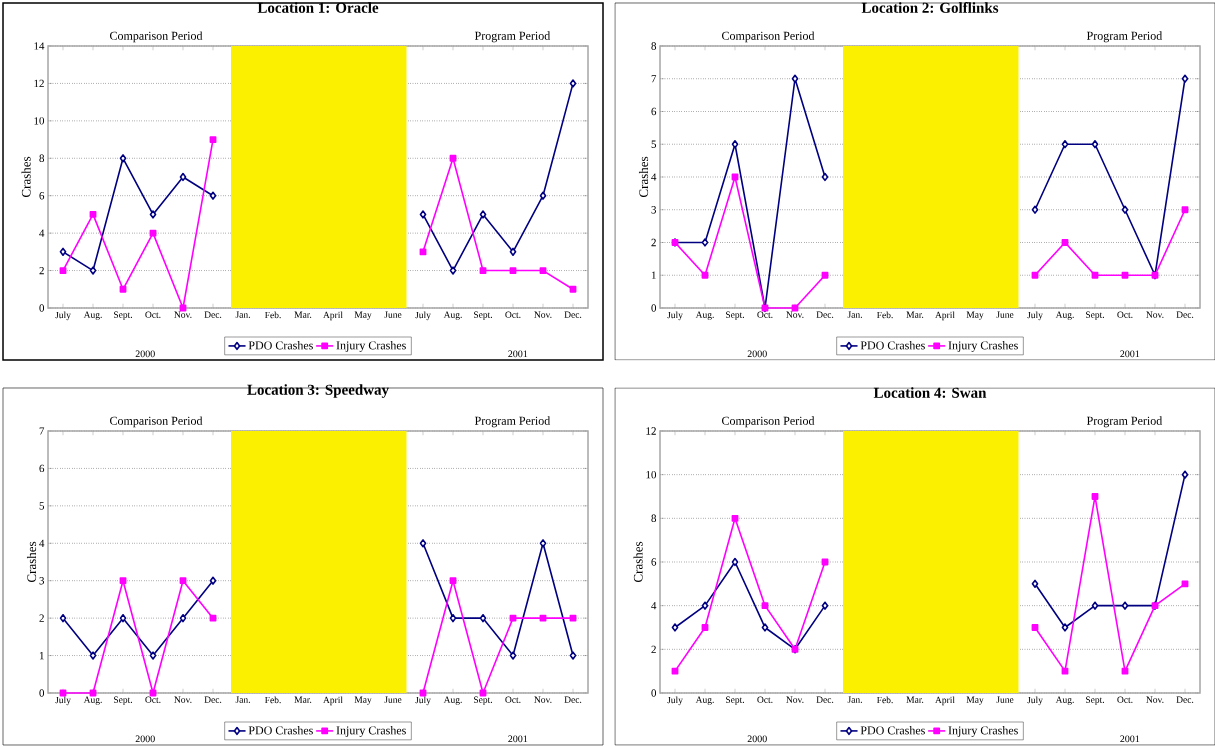 This screenshot has height=746, width=1215. Describe the element at coordinates (930, 392) in the screenshot. I see `chart-title: Location 4: Swan` at that location.